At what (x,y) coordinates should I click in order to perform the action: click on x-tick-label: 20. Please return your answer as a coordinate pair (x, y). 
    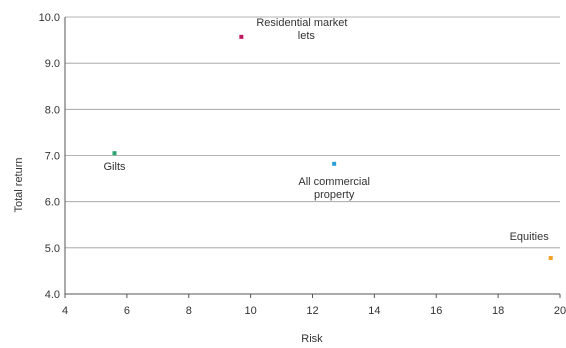
    Looking at the image, I should click on (560, 311).